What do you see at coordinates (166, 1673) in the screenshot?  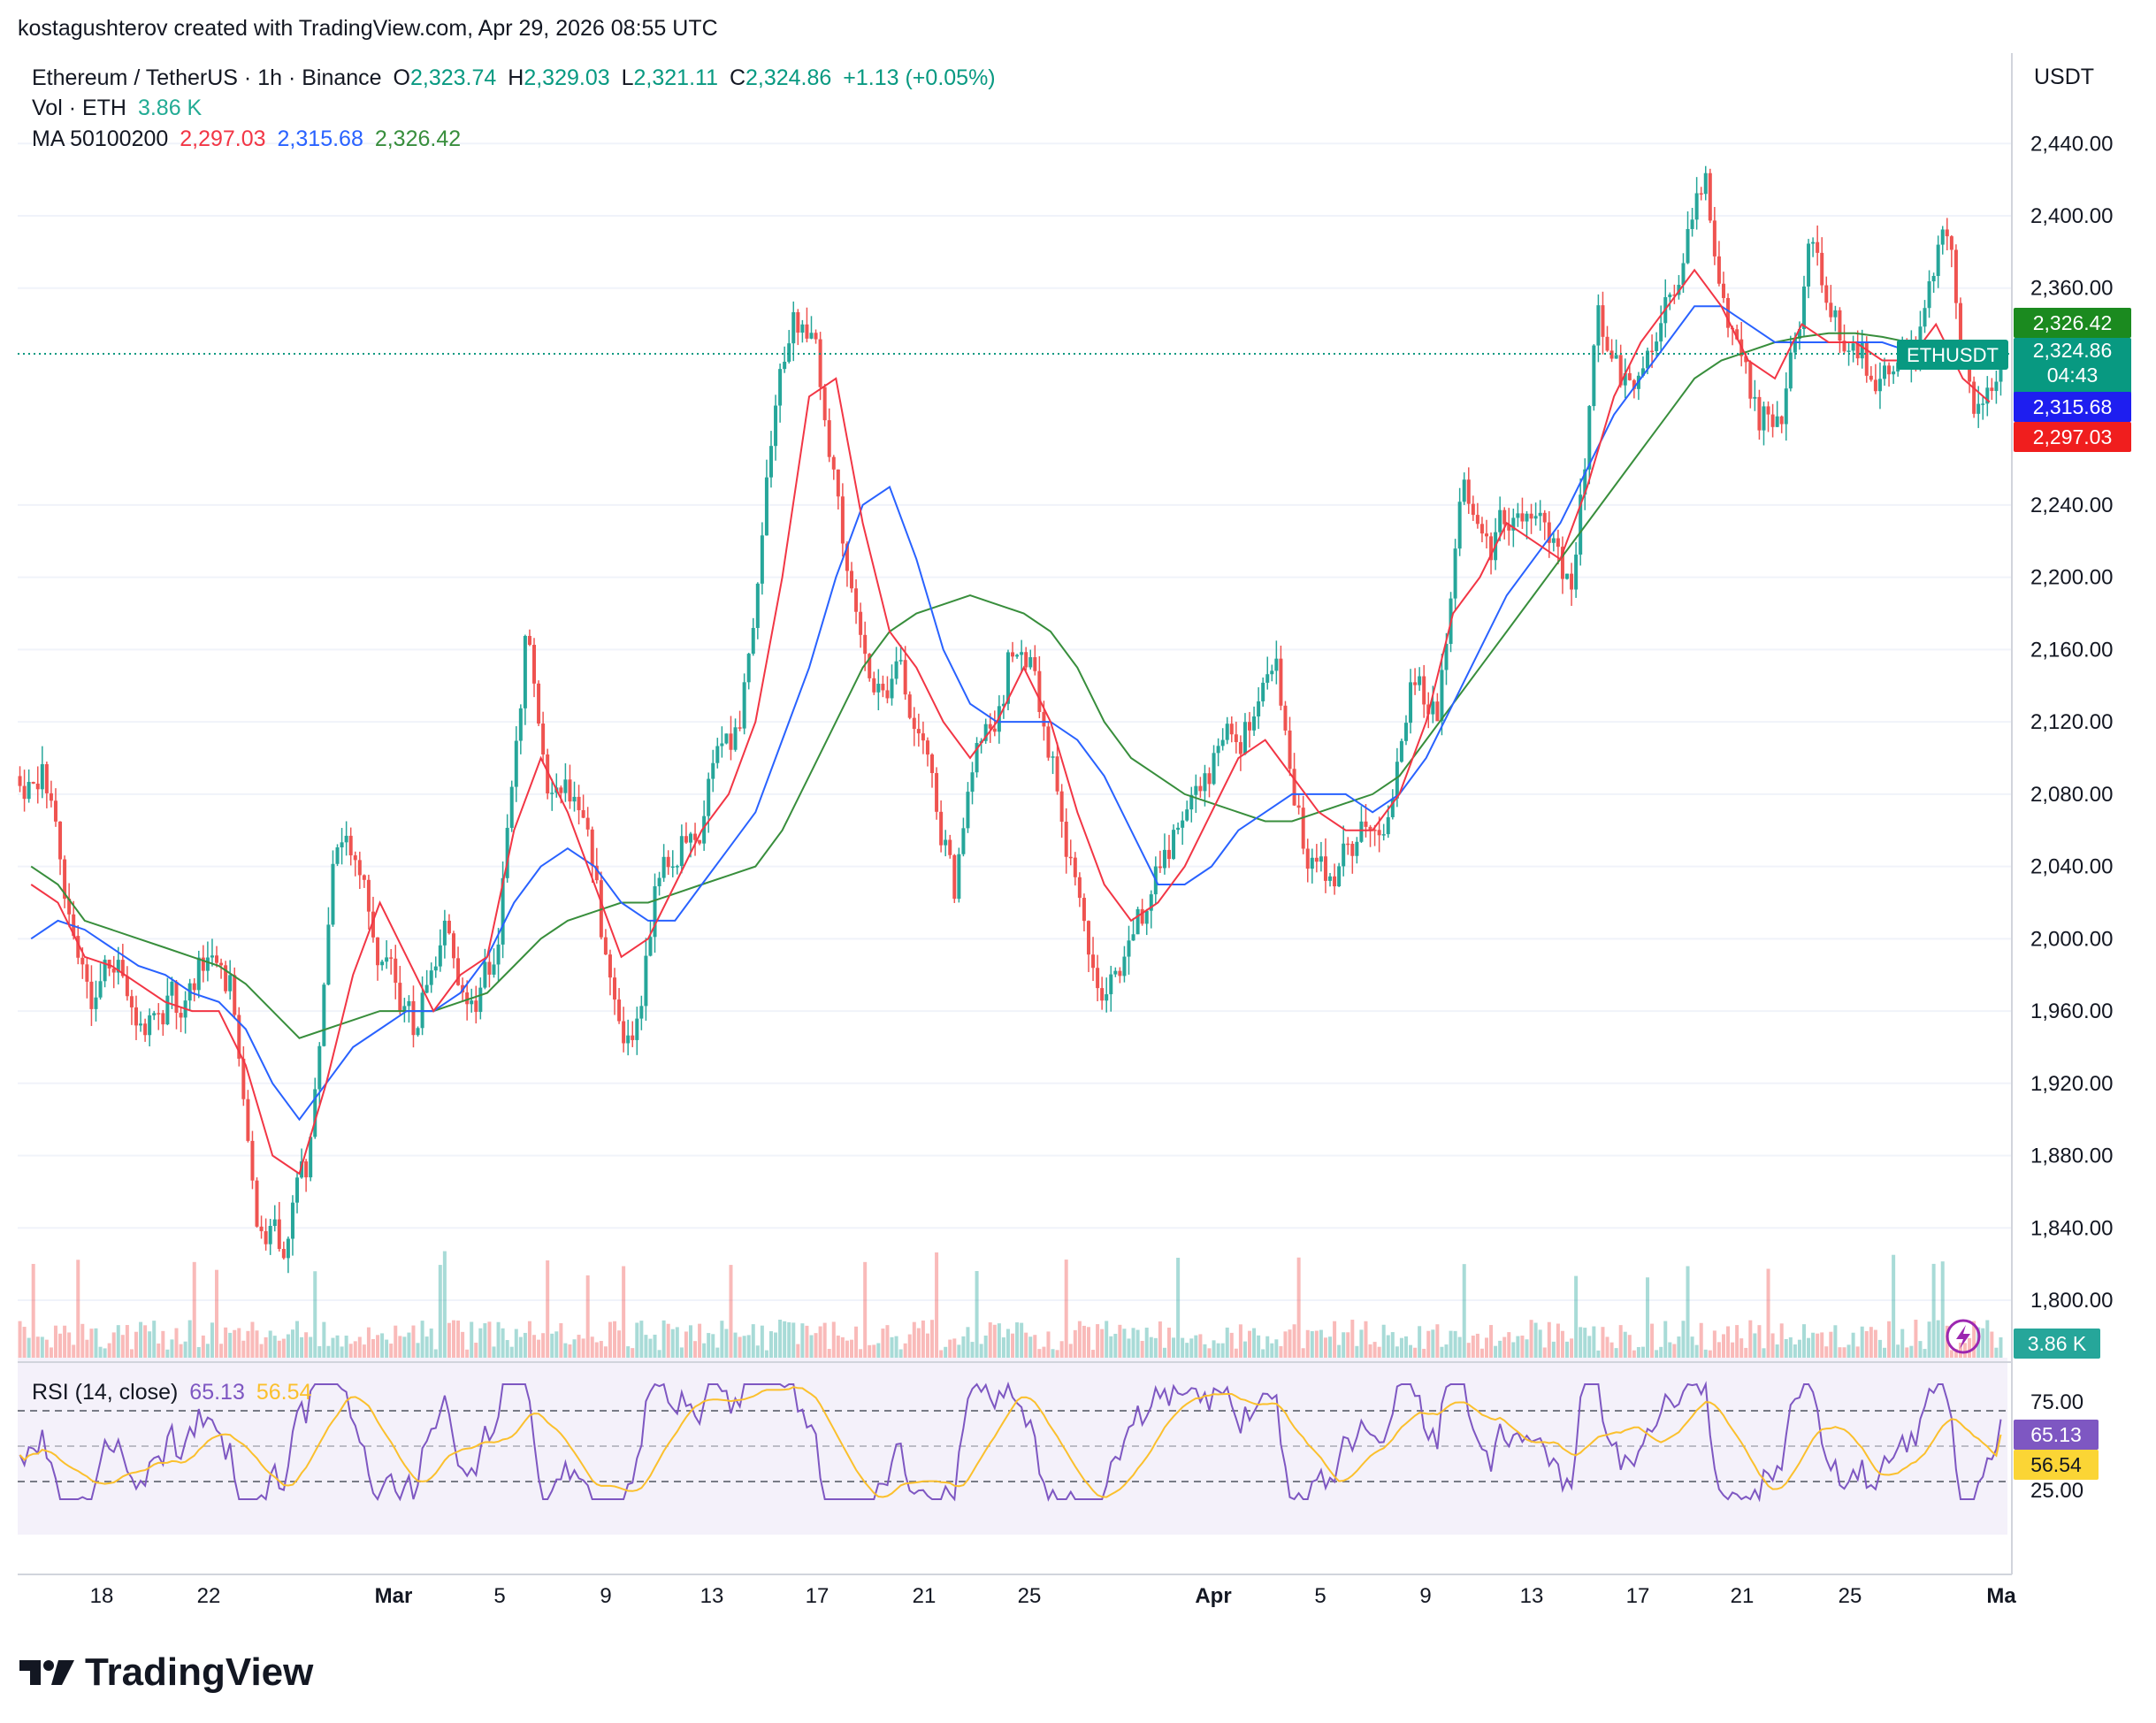 I see `tradingview-logo: TradingView` at bounding box center [166, 1673].